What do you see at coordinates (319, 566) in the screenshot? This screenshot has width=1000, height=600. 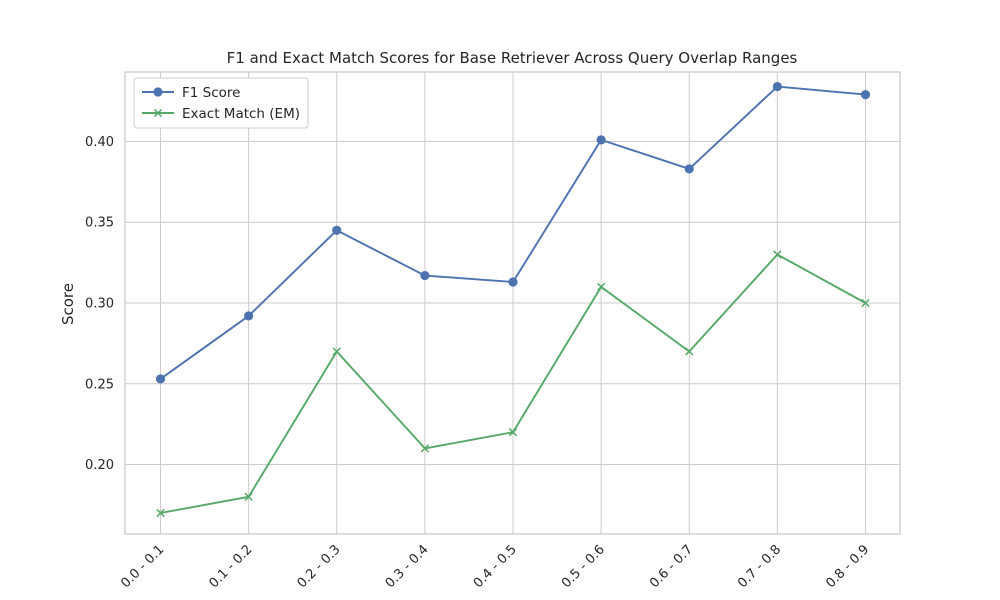 I see `x-tick-label: 0.2 - 0.3` at bounding box center [319, 566].